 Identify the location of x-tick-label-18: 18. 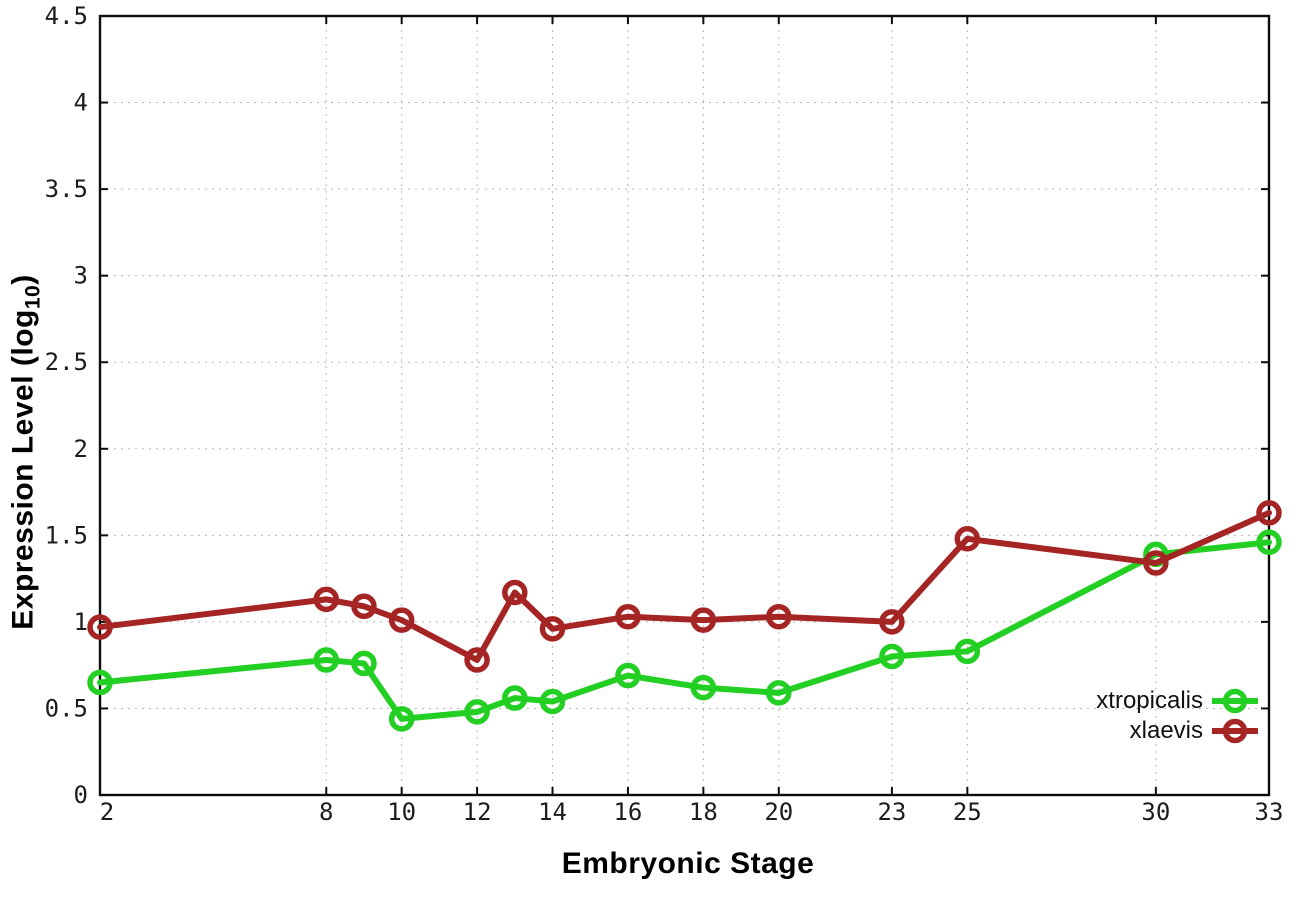
(703, 812).